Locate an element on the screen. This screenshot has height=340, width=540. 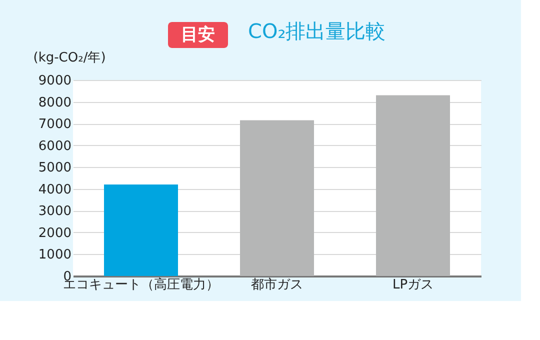
y-tick-label: 6000 is located at coordinates (55, 146).